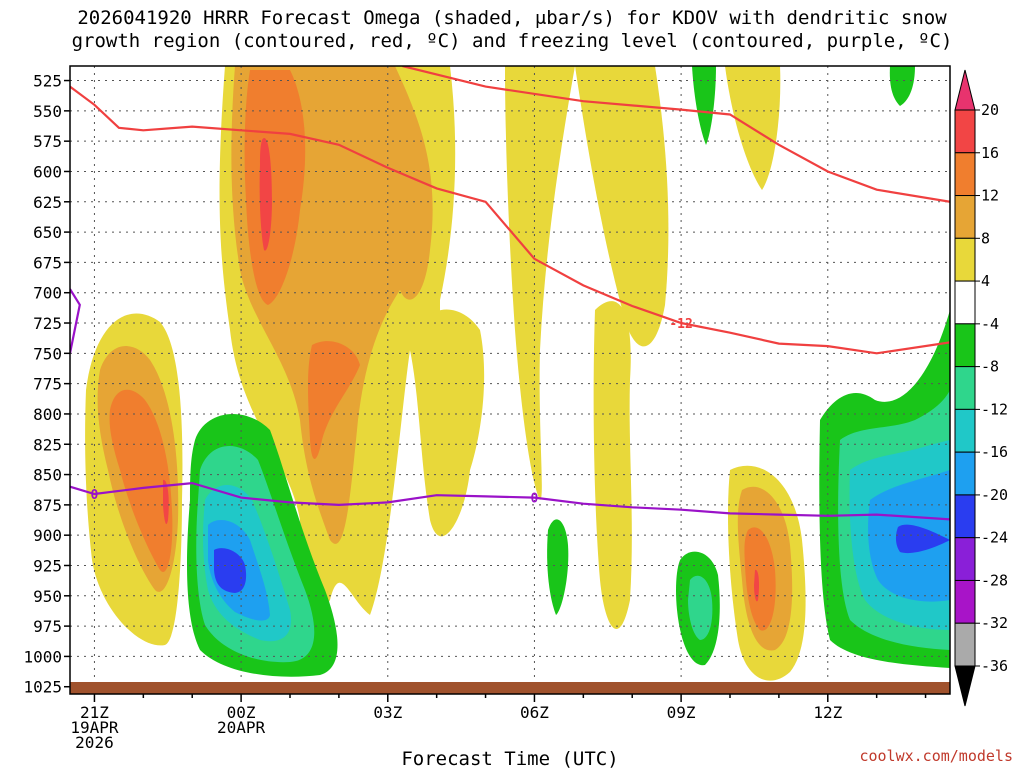  Describe the element at coordinates (42, 687) in the screenshot. I see `y-tick-label: 1025` at that location.